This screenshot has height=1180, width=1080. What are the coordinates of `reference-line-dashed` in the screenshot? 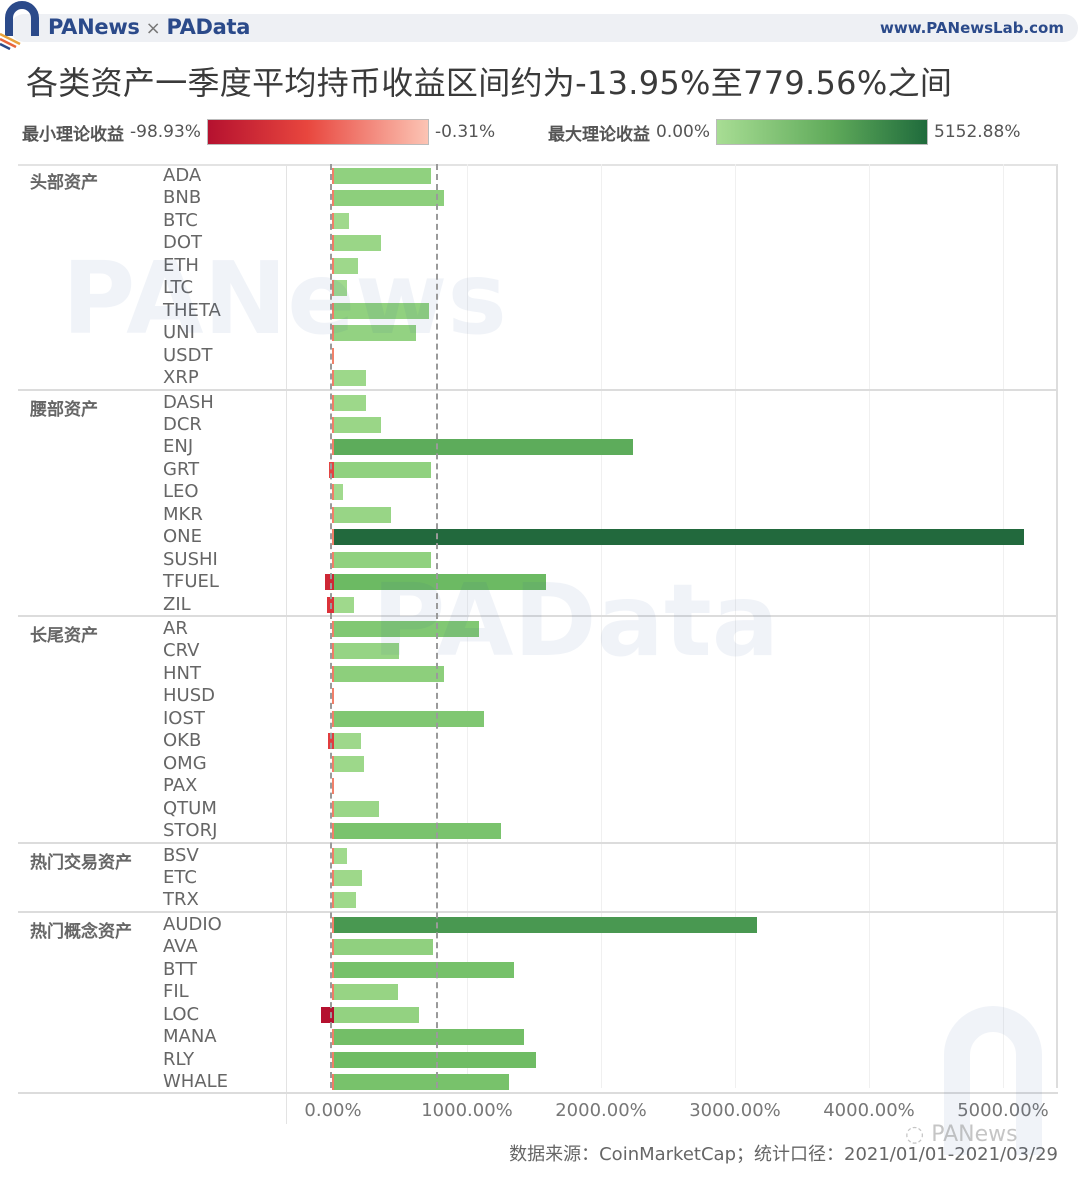 It's located at (331, 626).